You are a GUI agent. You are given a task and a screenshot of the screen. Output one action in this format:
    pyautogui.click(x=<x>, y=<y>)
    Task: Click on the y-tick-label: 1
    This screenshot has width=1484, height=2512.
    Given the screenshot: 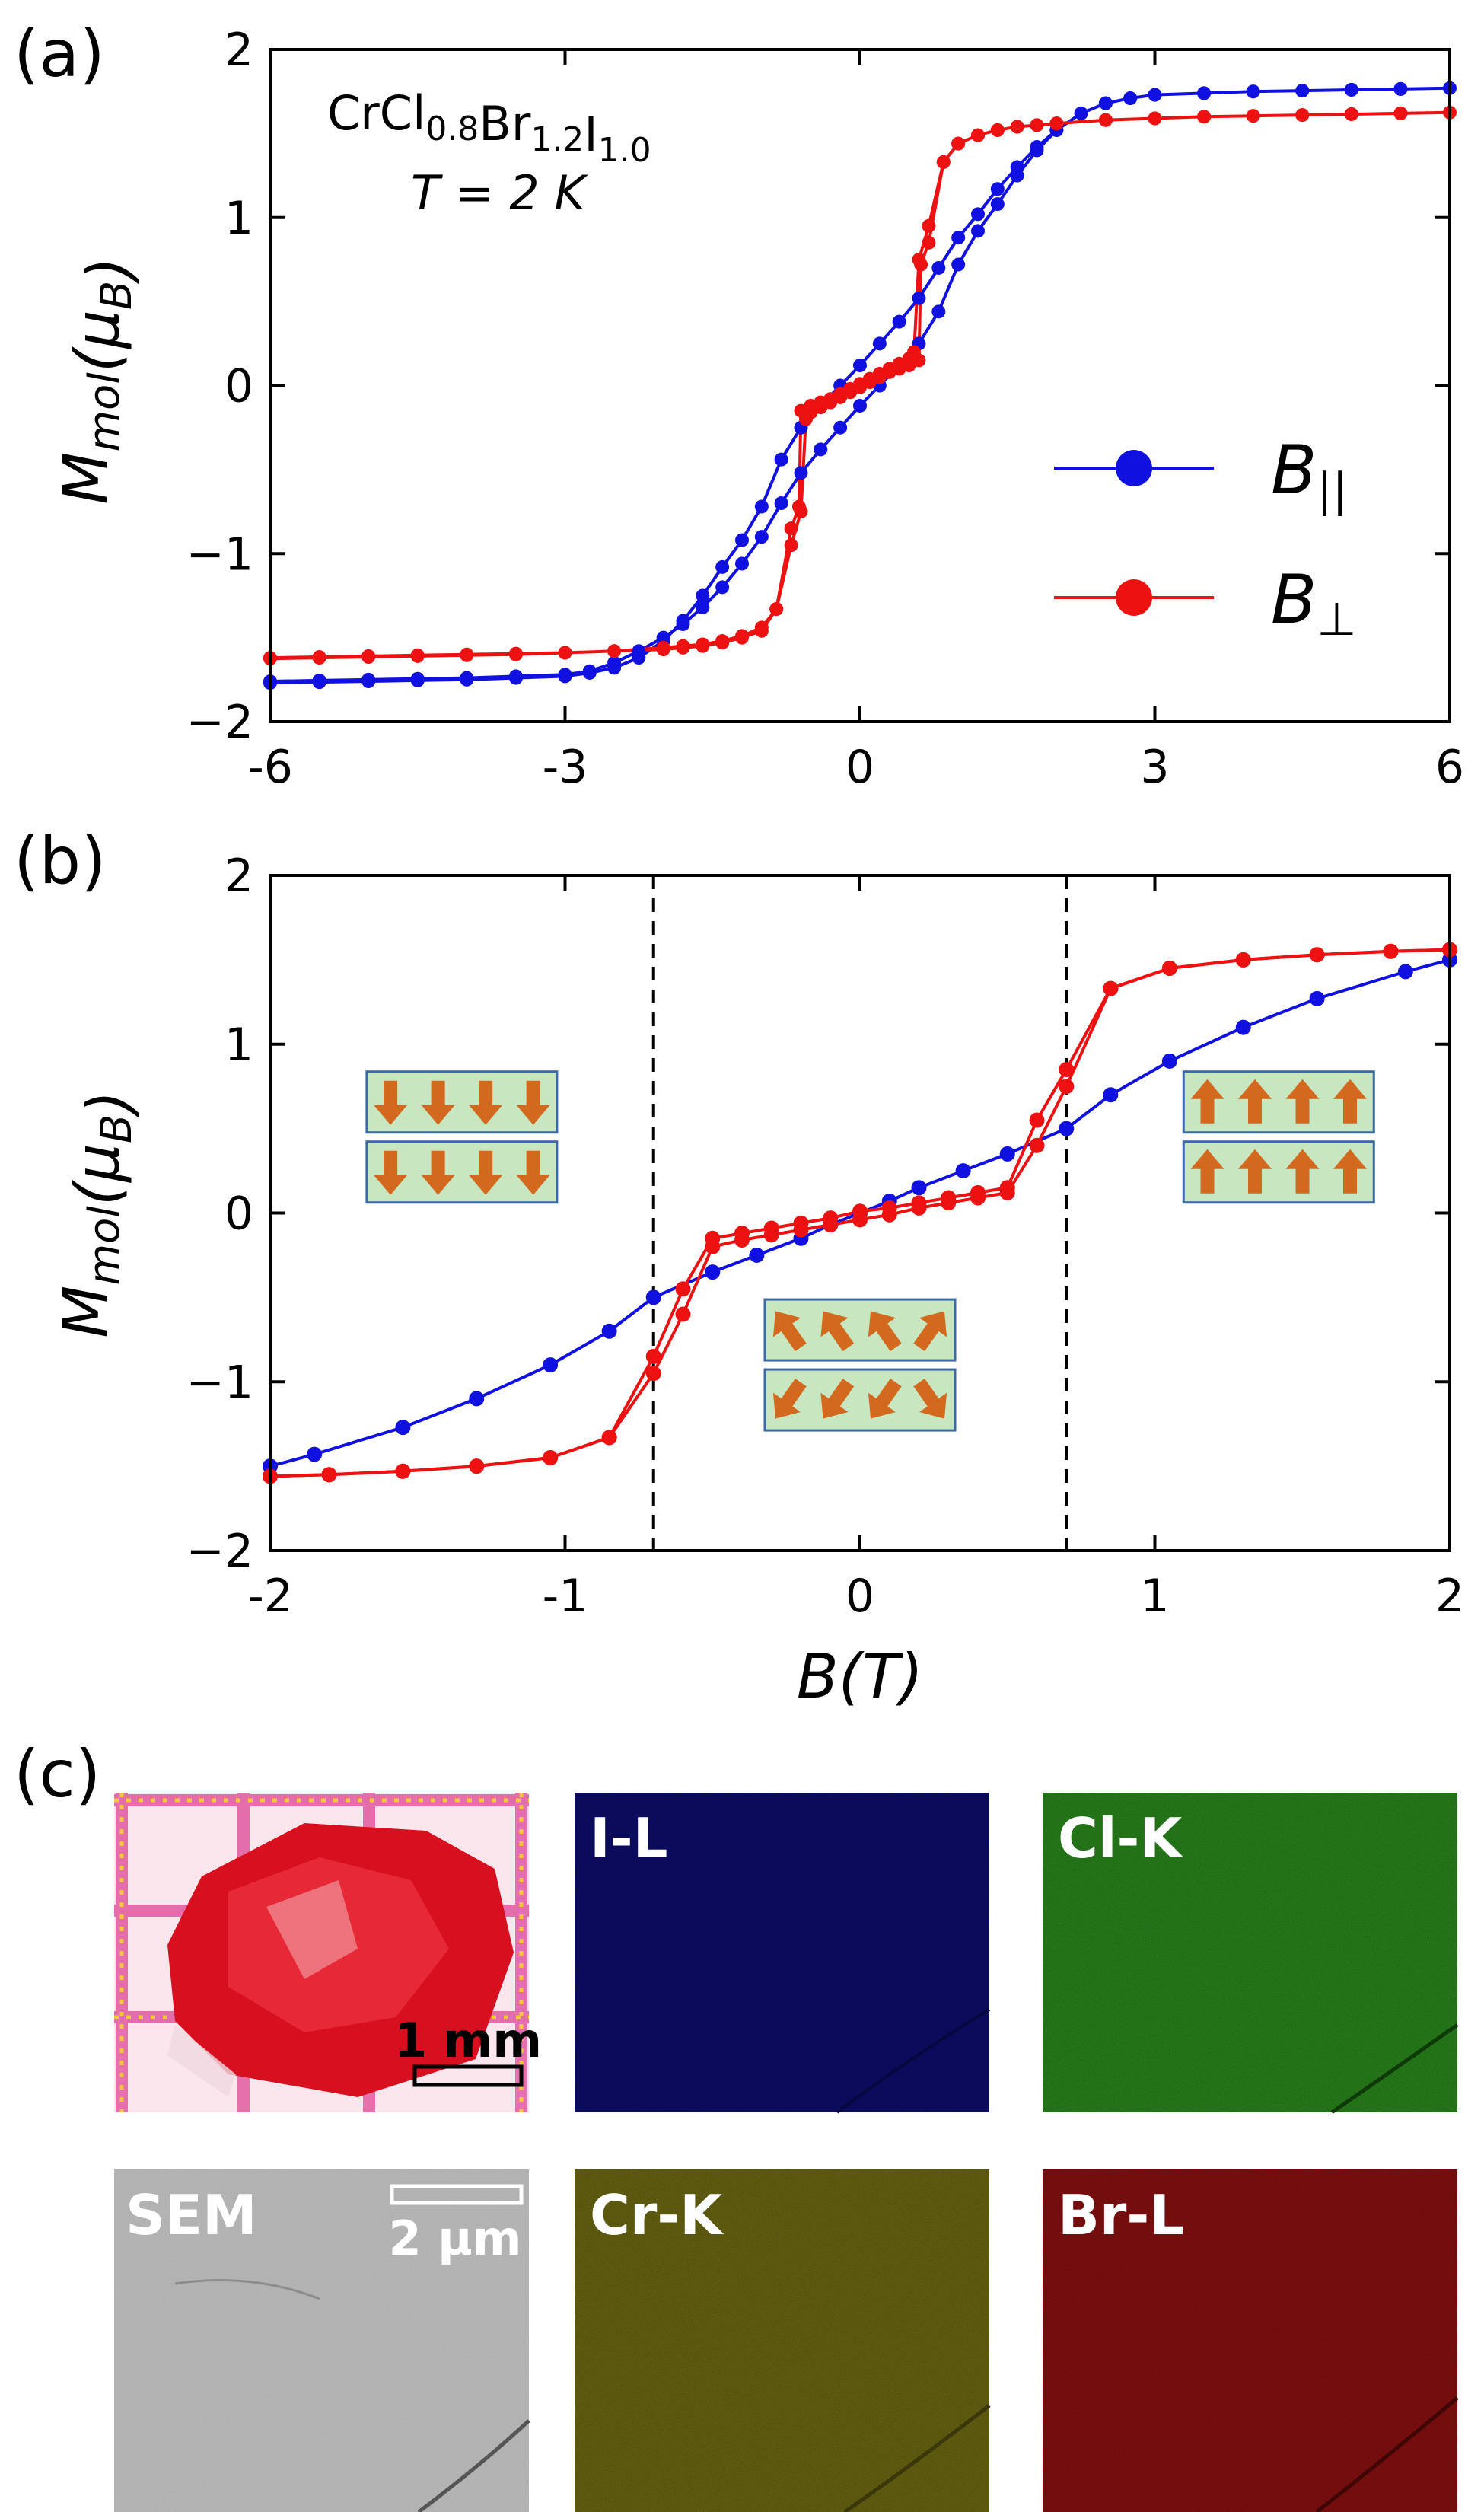 What is the action you would take?
    pyautogui.click(x=239, y=1045)
    